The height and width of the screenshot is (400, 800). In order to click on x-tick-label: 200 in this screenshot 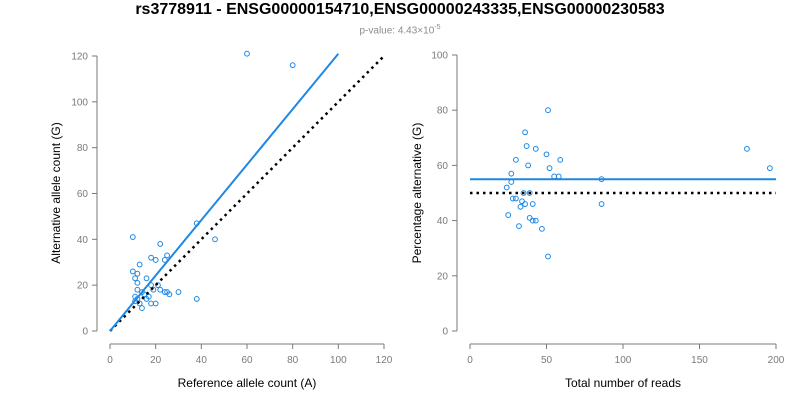, I will do `click(776, 360)`.